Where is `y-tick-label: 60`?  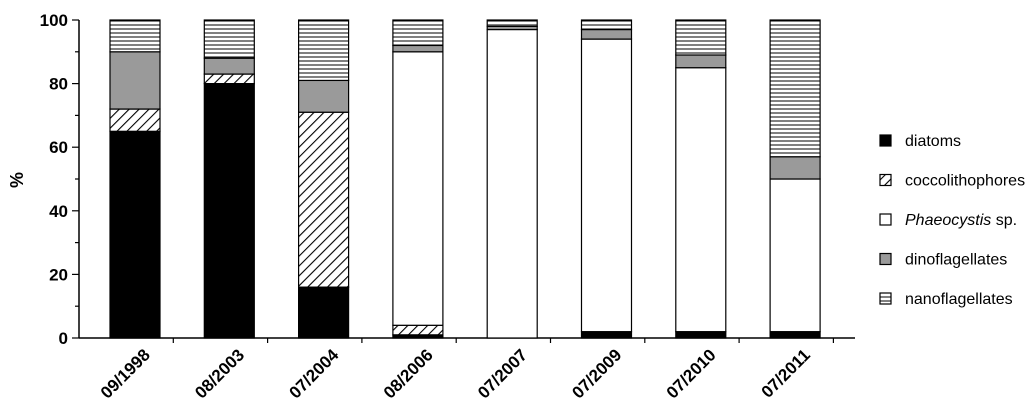
y-tick-label: 60 is located at coordinates (58, 147).